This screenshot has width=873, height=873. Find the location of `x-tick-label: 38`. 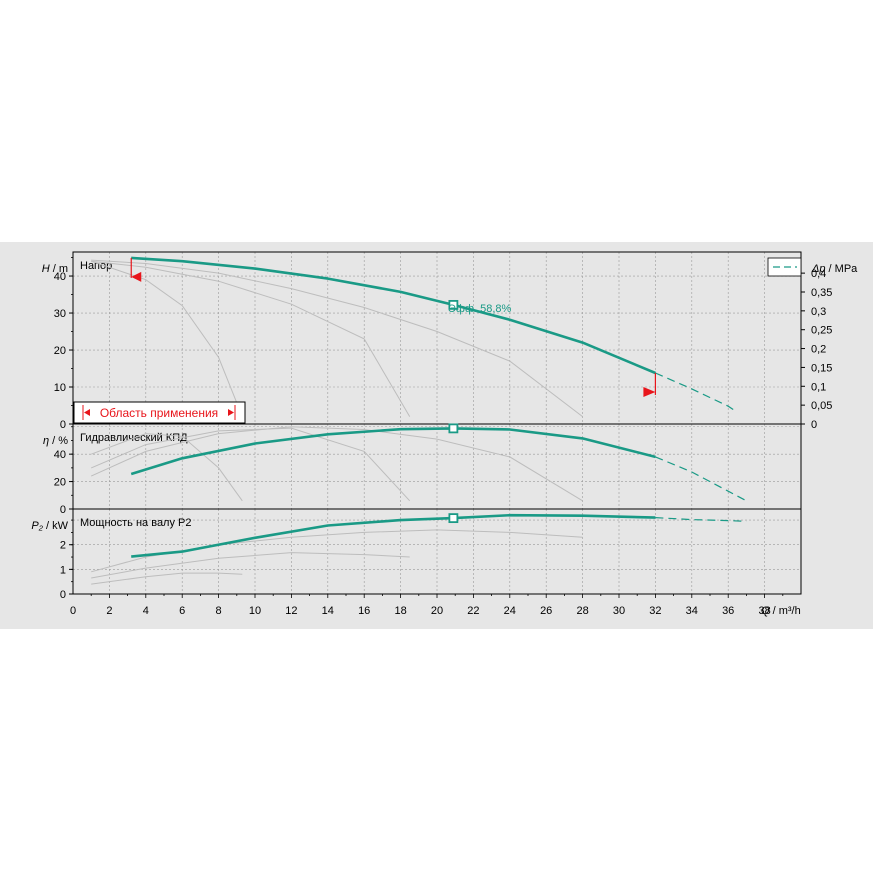

x-tick-label: 38 is located at coordinates (764, 611).